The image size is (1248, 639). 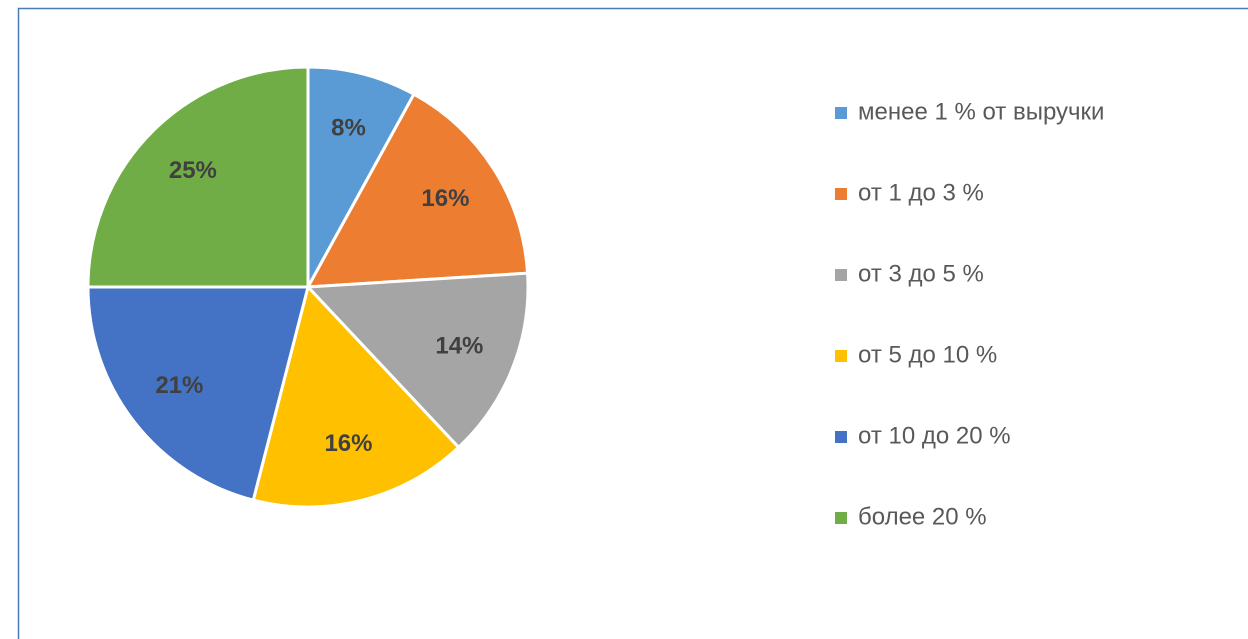 I want to click on value-label: 14%, so click(x=459, y=345).